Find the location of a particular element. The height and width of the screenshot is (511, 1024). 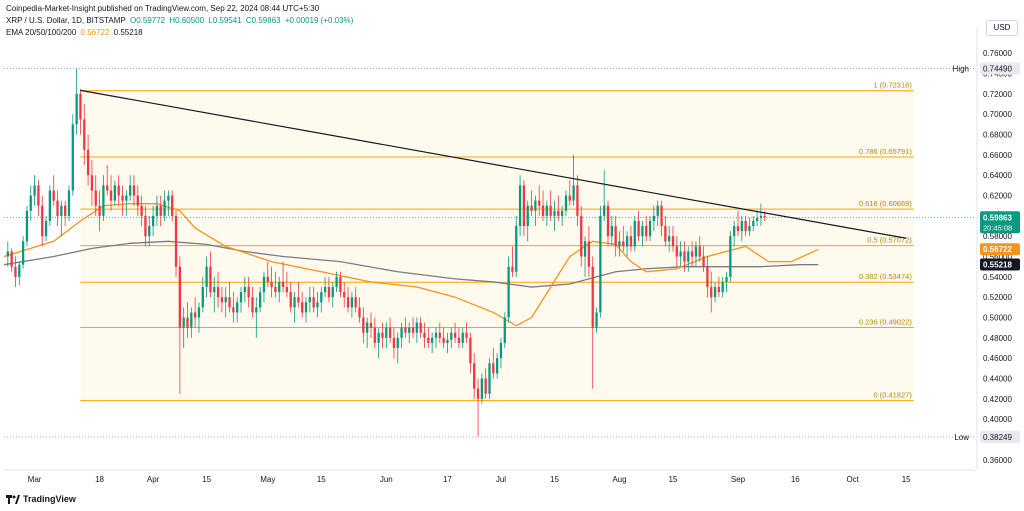

fib-label: 0.382 (0.53474) is located at coordinates (885, 276).